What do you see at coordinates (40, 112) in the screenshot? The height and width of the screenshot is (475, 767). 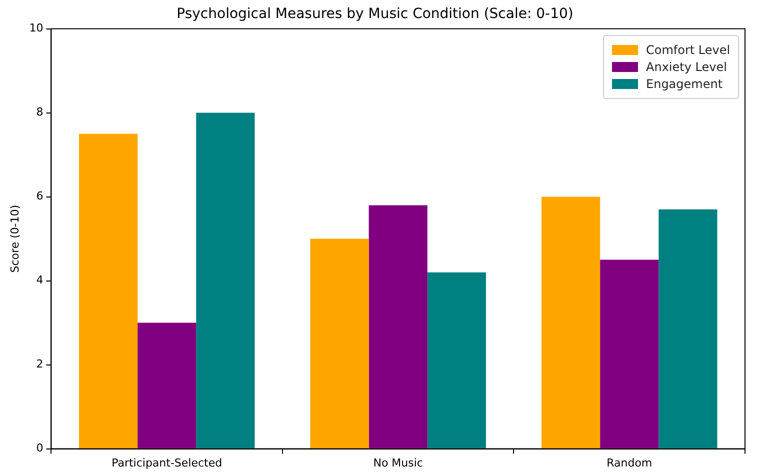 I see `y-tick-label: 8` at bounding box center [40, 112].